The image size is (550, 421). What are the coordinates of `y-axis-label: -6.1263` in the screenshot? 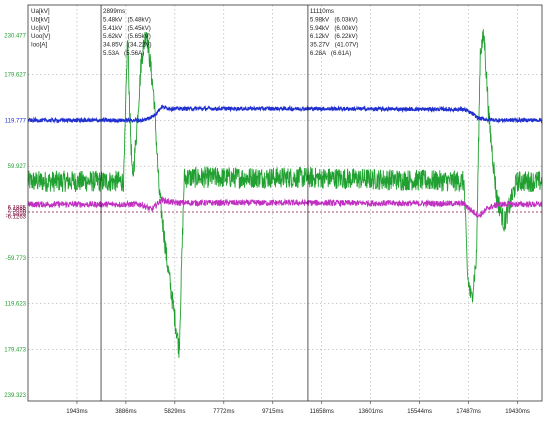 It's located at (16, 218).